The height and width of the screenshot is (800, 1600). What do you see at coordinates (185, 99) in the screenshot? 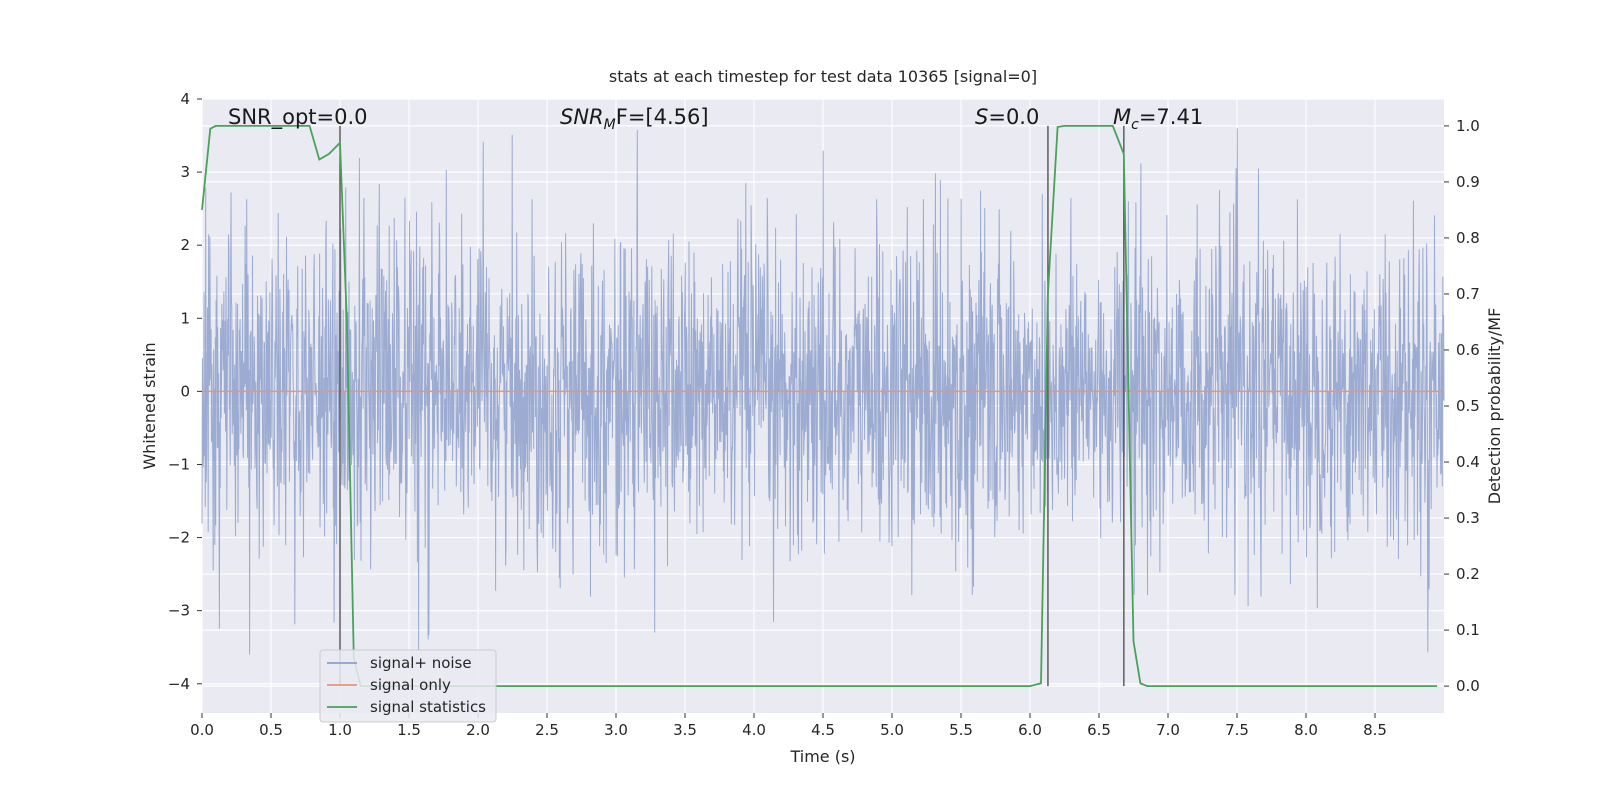
I see `y-left-tick-label: 4` at bounding box center [185, 99].